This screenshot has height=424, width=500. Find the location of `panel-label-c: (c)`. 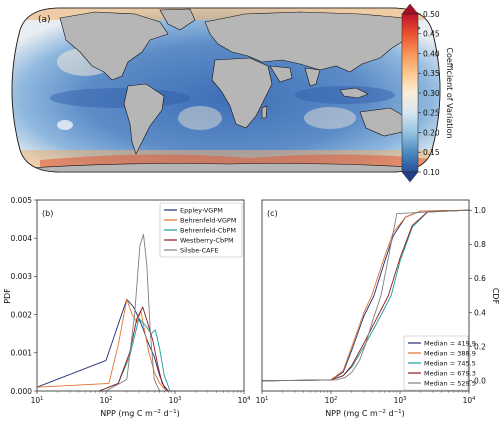

panel-label-c: (c) is located at coordinates (272, 213).